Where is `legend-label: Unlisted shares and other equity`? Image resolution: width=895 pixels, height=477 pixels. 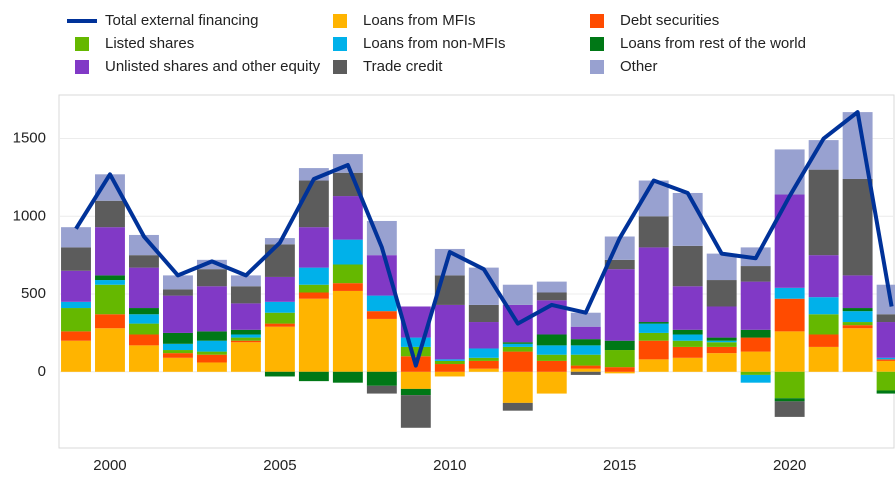 legend-label: Unlisted shares and other equity is located at coordinates (213, 66).